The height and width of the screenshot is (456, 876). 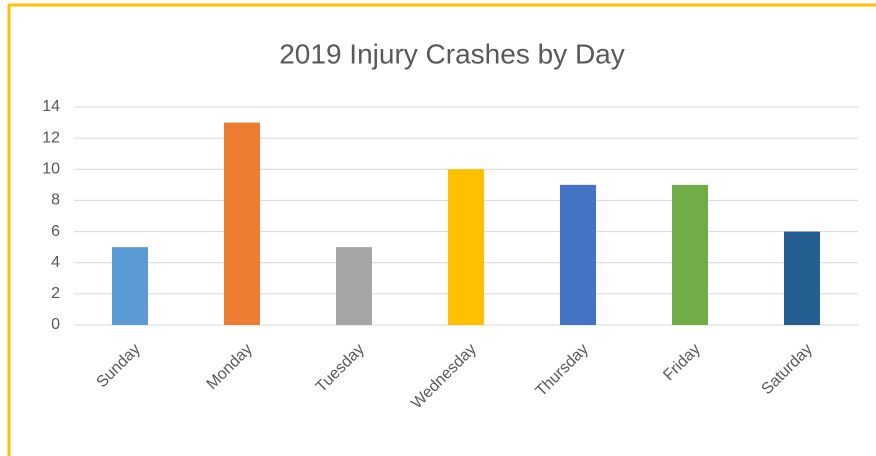 What do you see at coordinates (55, 293) in the screenshot?
I see `y-tick-label: 2` at bounding box center [55, 293].